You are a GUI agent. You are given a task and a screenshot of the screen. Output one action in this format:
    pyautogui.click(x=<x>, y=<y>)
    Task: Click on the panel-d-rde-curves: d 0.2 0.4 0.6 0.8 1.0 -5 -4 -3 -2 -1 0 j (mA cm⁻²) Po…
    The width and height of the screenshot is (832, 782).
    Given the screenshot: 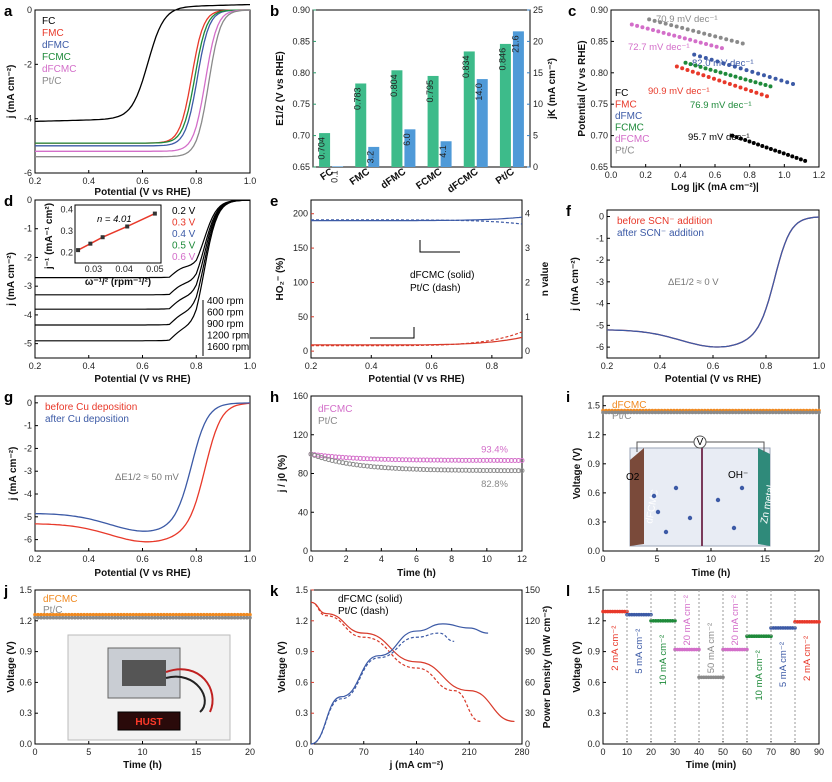 What is the action you would take?
    pyautogui.click(x=130, y=289)
    